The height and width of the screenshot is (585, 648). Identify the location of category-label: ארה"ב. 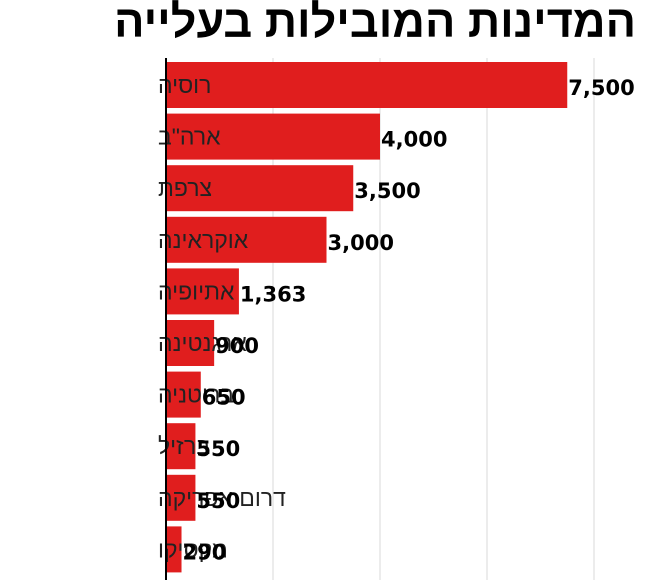
(189, 137).